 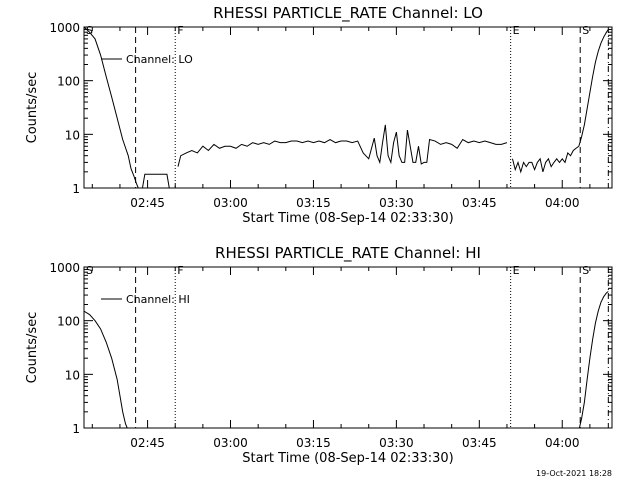 What do you see at coordinates (574, 473) in the screenshot?
I see `generation-timestamp: 19-Oct-2021 18:28` at bounding box center [574, 473].